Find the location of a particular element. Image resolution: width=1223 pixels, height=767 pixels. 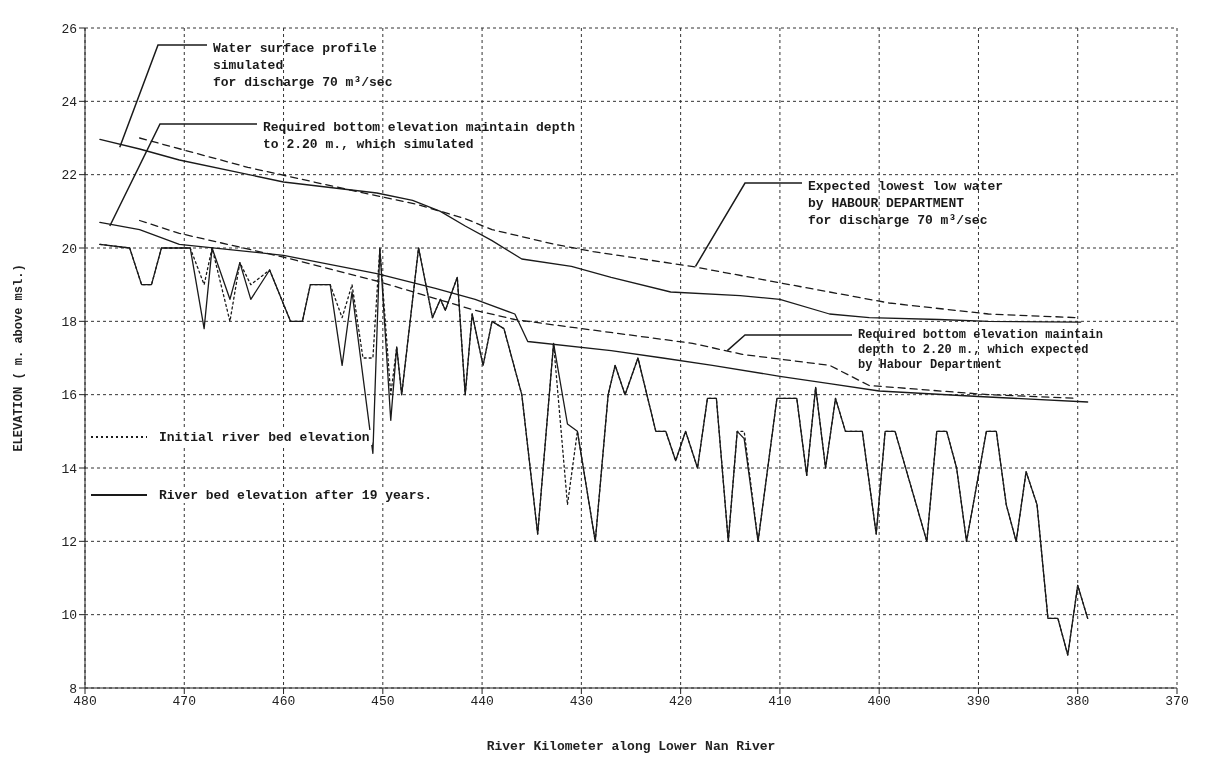

annotation: Water surface profile simulated for discharge 70 m³/sec is located at coordinates (303, 65).